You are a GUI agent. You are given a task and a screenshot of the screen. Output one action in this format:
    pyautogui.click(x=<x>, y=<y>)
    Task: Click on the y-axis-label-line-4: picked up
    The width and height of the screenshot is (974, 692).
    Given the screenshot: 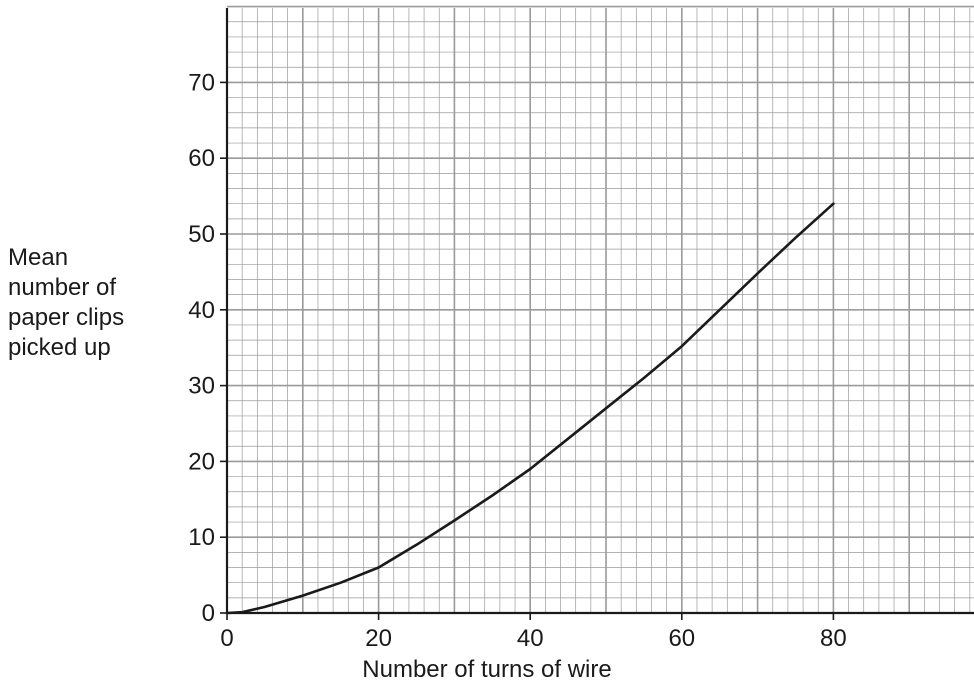 What is the action you would take?
    pyautogui.click(x=59, y=347)
    